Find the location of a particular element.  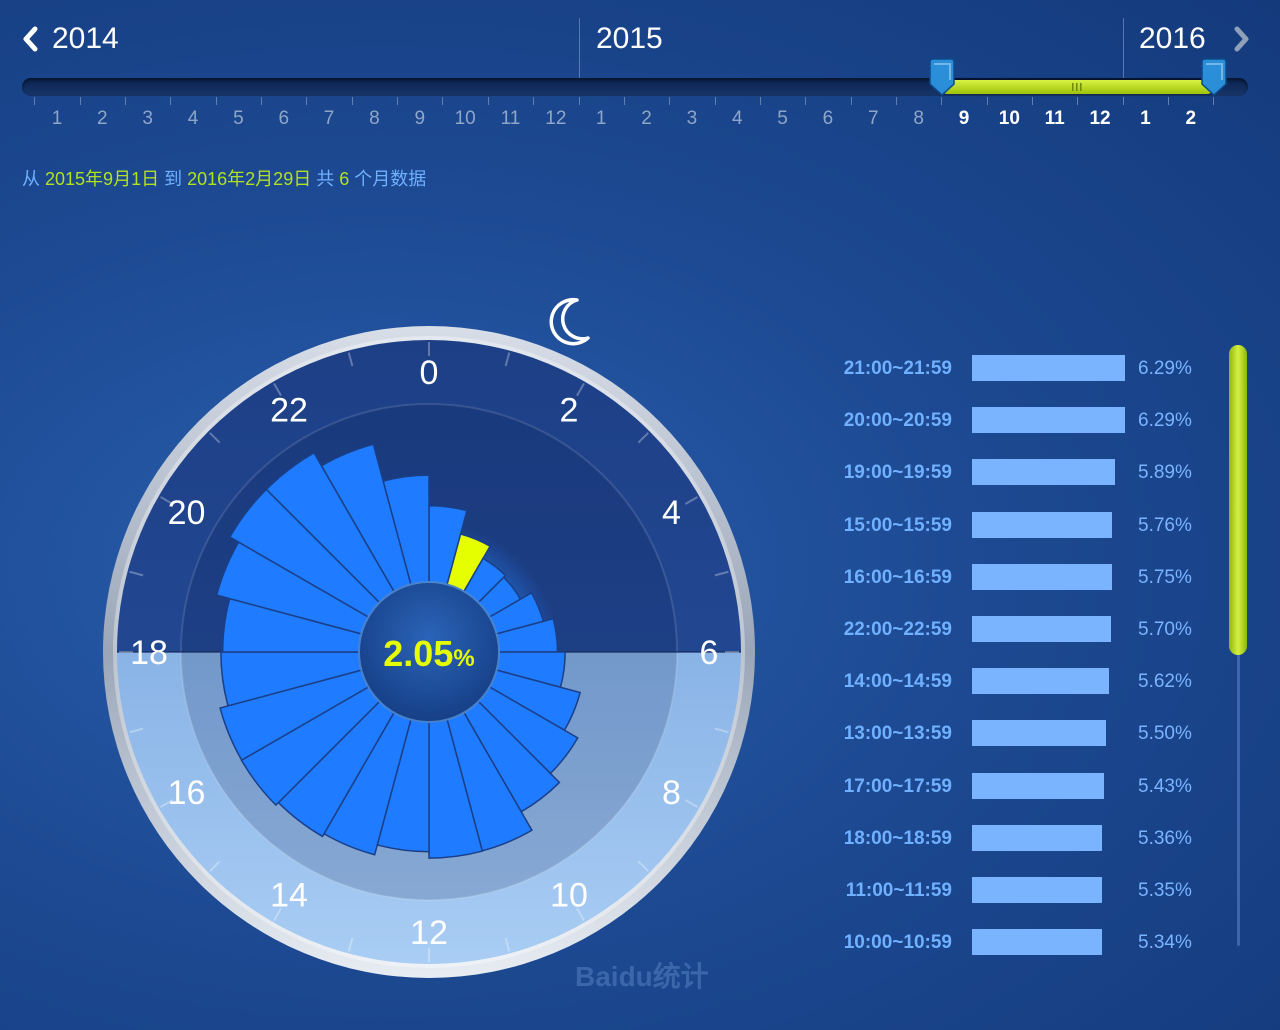

ranking-row: 17:00~17:59 5.43% is located at coordinates (1020, 787).